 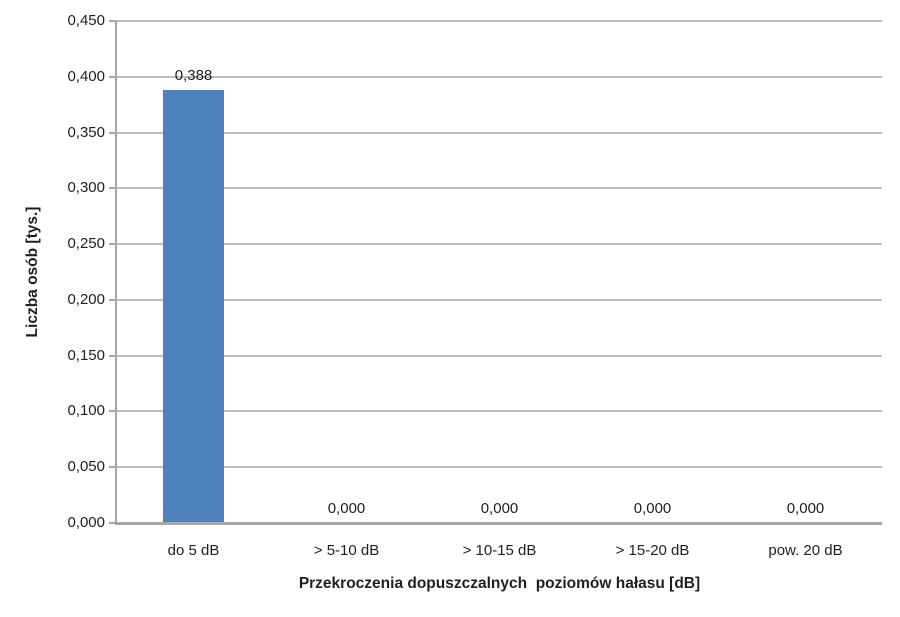 I want to click on y-tick-label: 0,400, so click(x=86, y=76).